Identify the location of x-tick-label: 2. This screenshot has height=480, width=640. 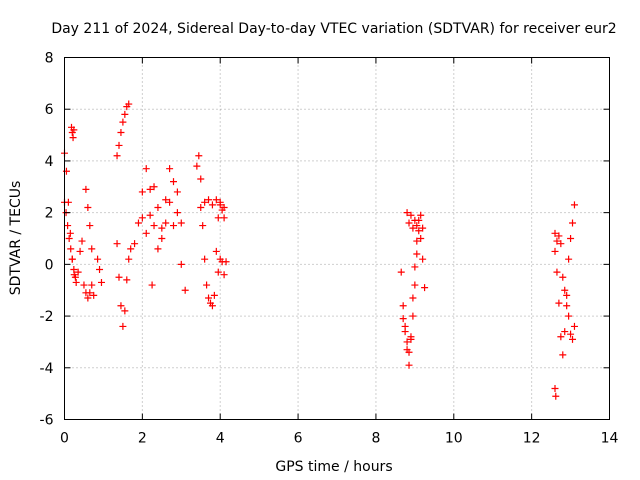
(142, 439).